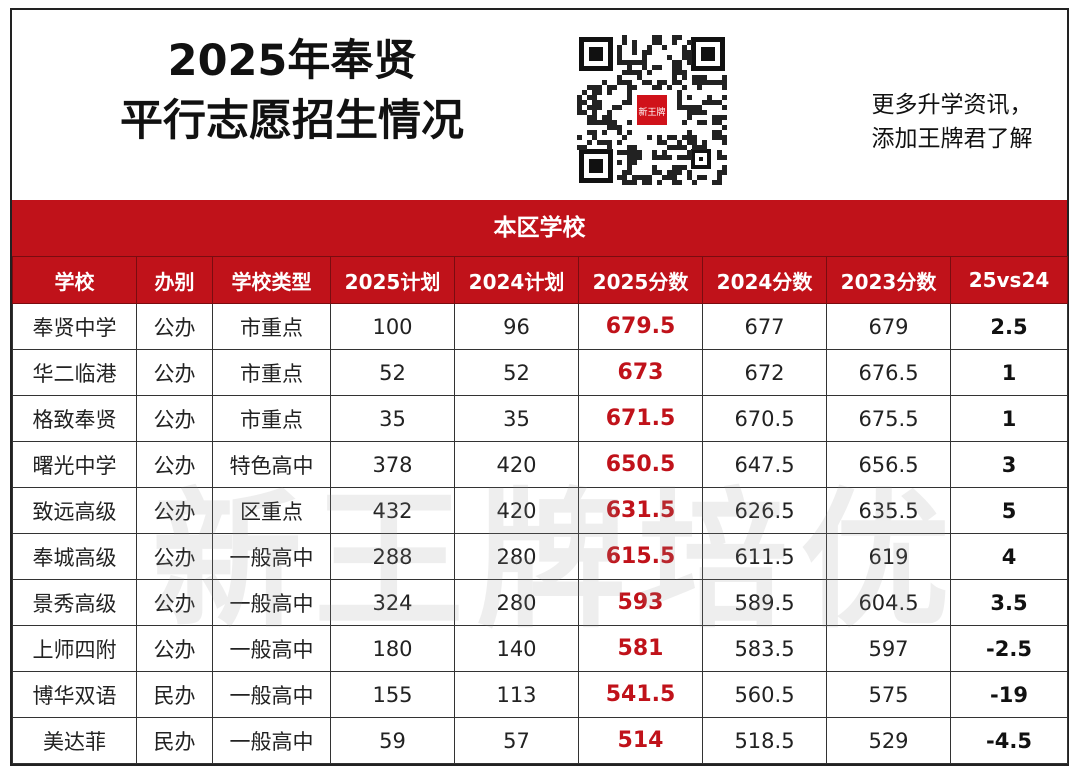  Describe the element at coordinates (764, 694) in the screenshot. I see `score-2024: 560.5` at that location.